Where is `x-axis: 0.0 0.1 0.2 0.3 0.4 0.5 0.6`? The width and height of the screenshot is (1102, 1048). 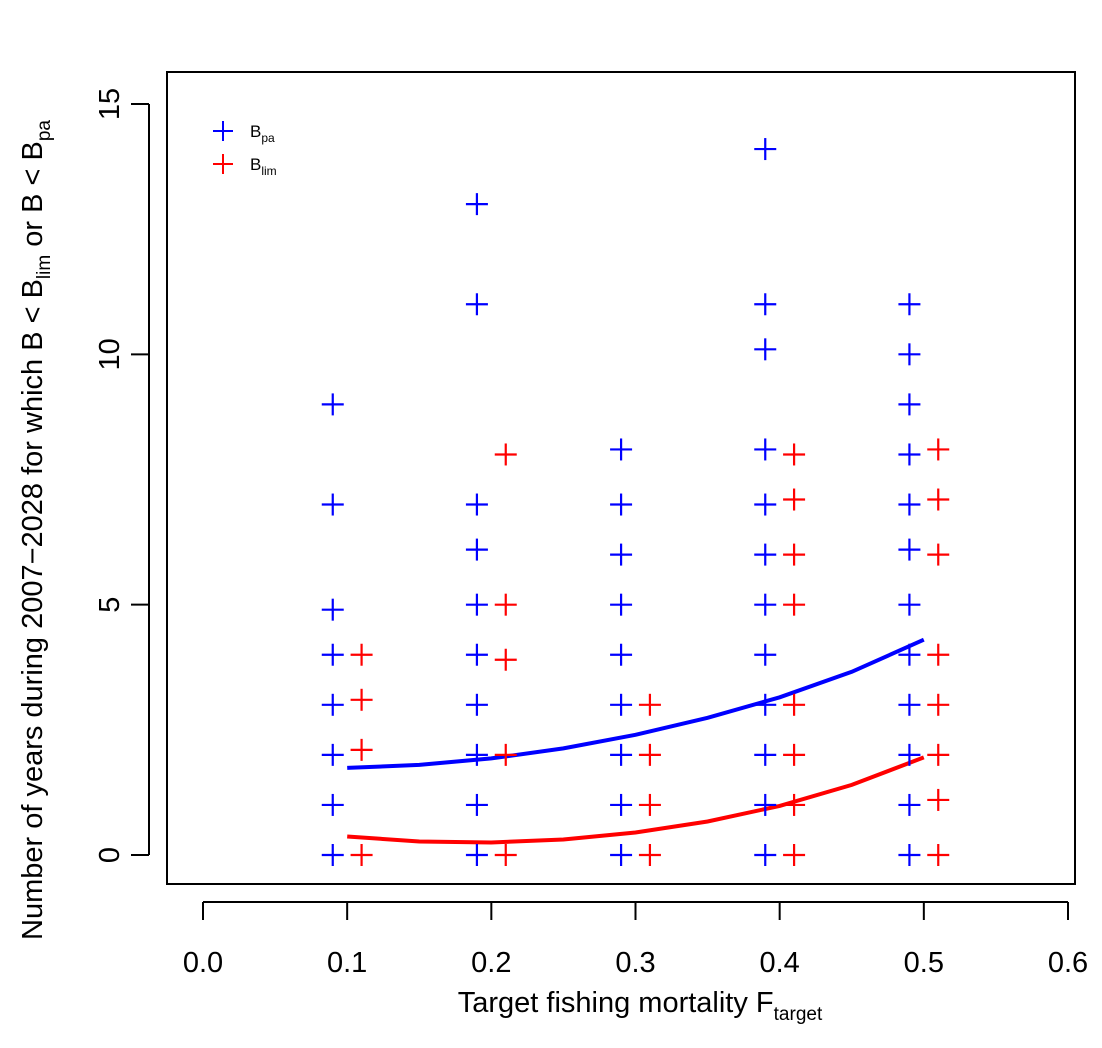 x-axis: 0.0 0.1 0.2 0.3 0.4 0.5 0.6 is located at coordinates (635, 940).